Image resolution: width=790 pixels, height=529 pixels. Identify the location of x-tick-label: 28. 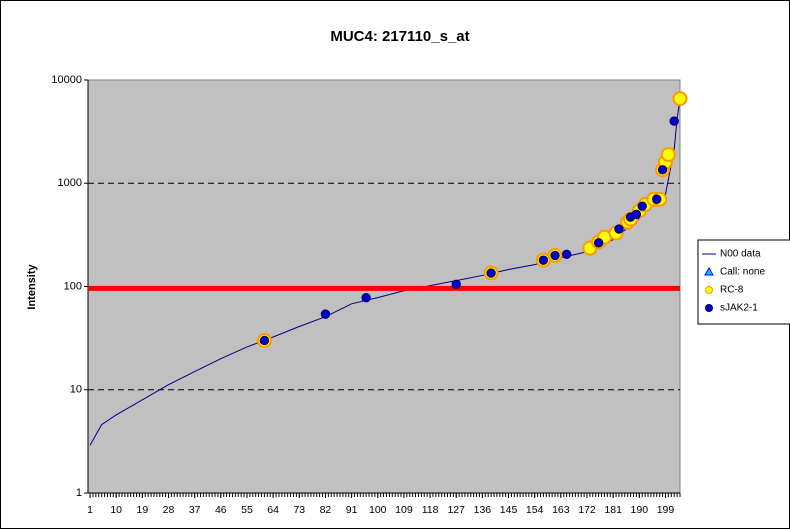
(169, 510).